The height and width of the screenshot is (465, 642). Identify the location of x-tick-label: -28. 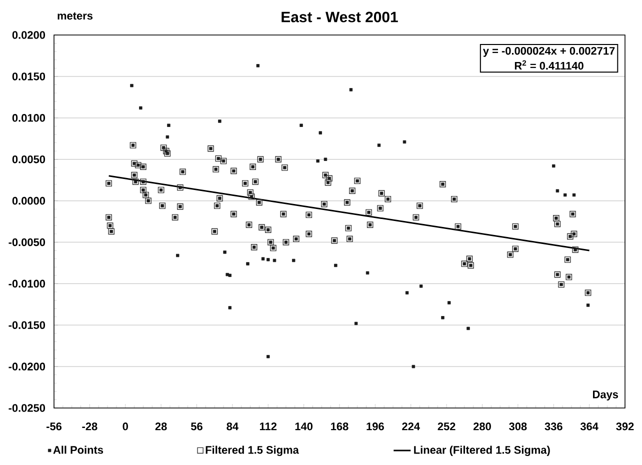
(90, 426).